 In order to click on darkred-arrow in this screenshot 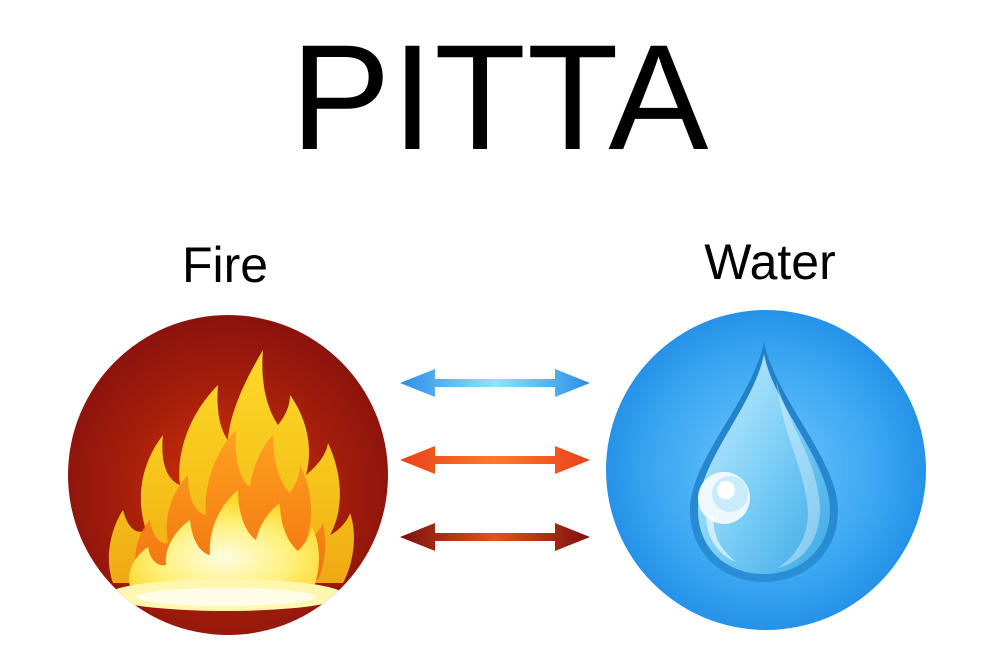, I will do `click(495, 537)`.